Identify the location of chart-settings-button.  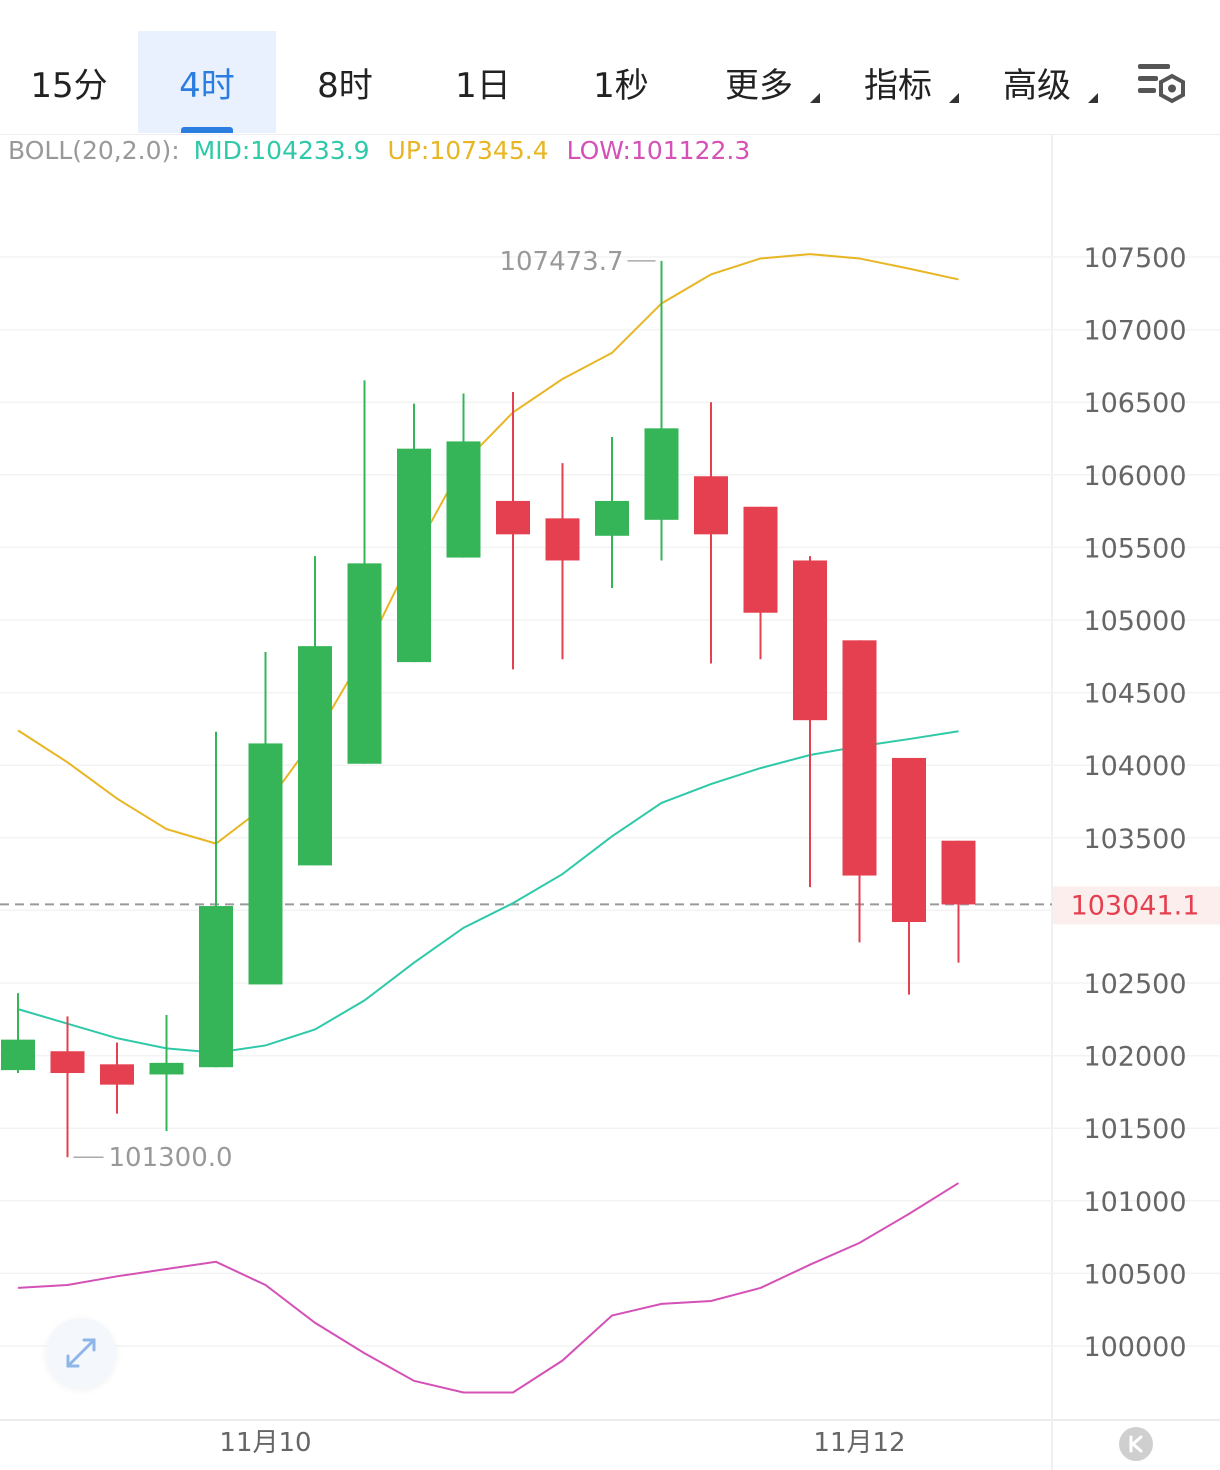
(1162, 83).